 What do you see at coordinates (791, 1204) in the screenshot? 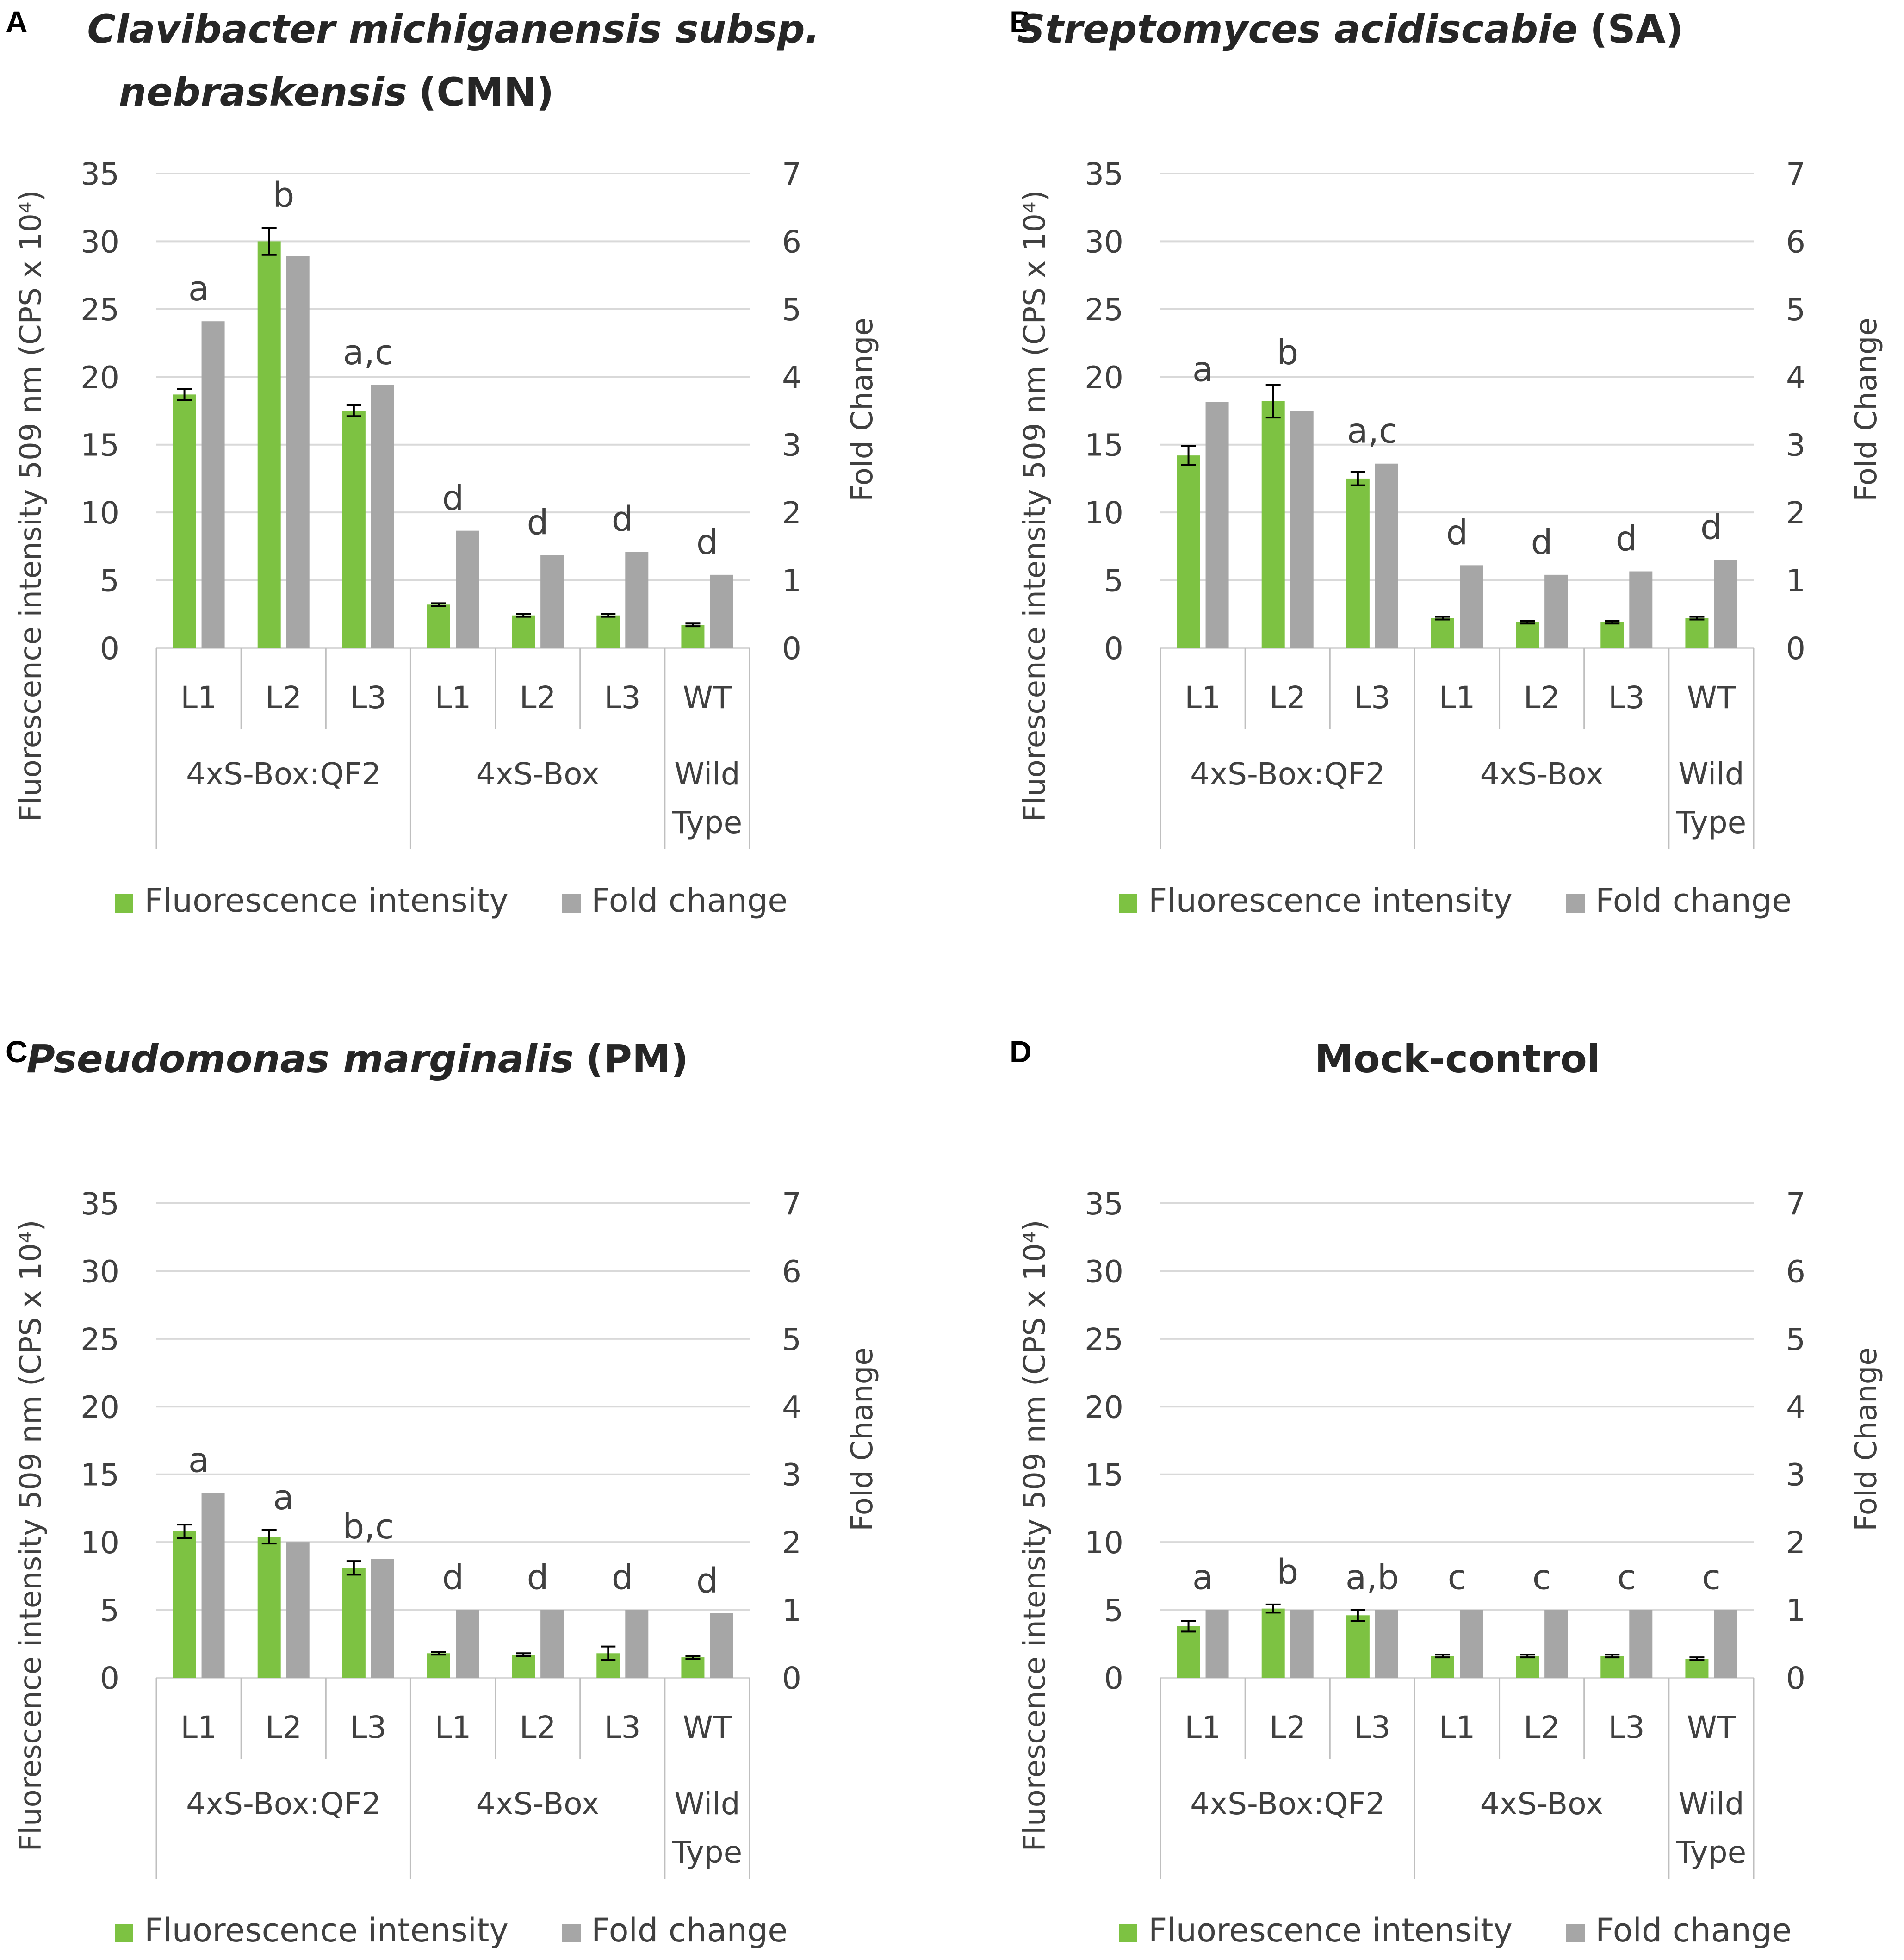
I see `y2-tick-label: 7` at bounding box center [791, 1204].